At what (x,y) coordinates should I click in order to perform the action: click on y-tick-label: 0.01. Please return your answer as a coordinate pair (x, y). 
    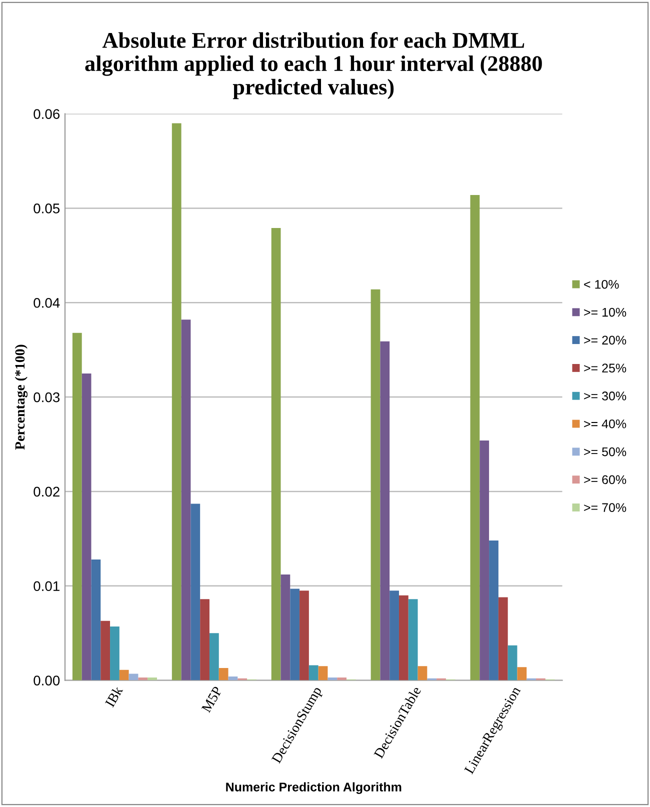
    Looking at the image, I should click on (47, 586).